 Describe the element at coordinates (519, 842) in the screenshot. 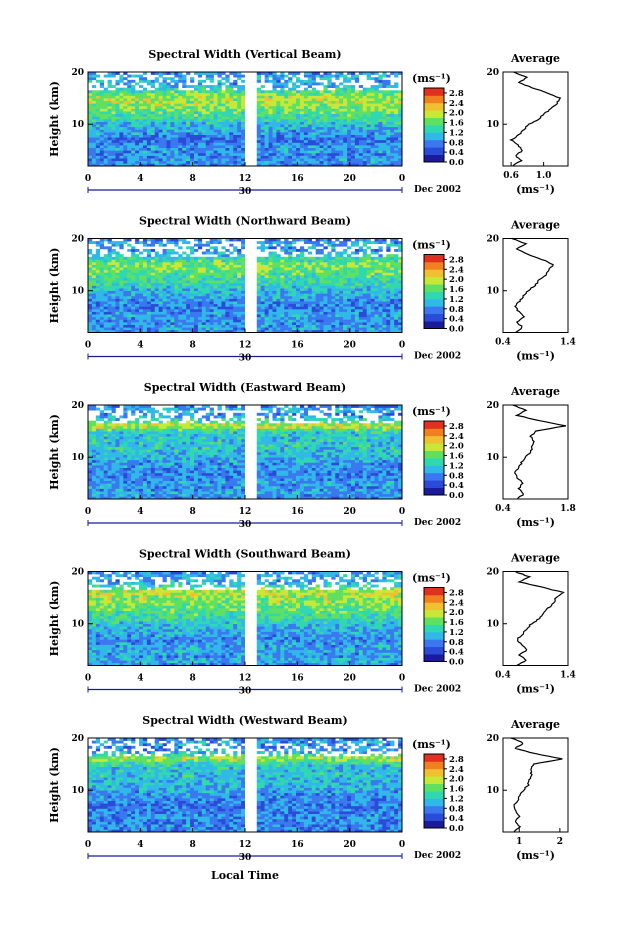

I see `profile-x-tick-label: 1` at that location.